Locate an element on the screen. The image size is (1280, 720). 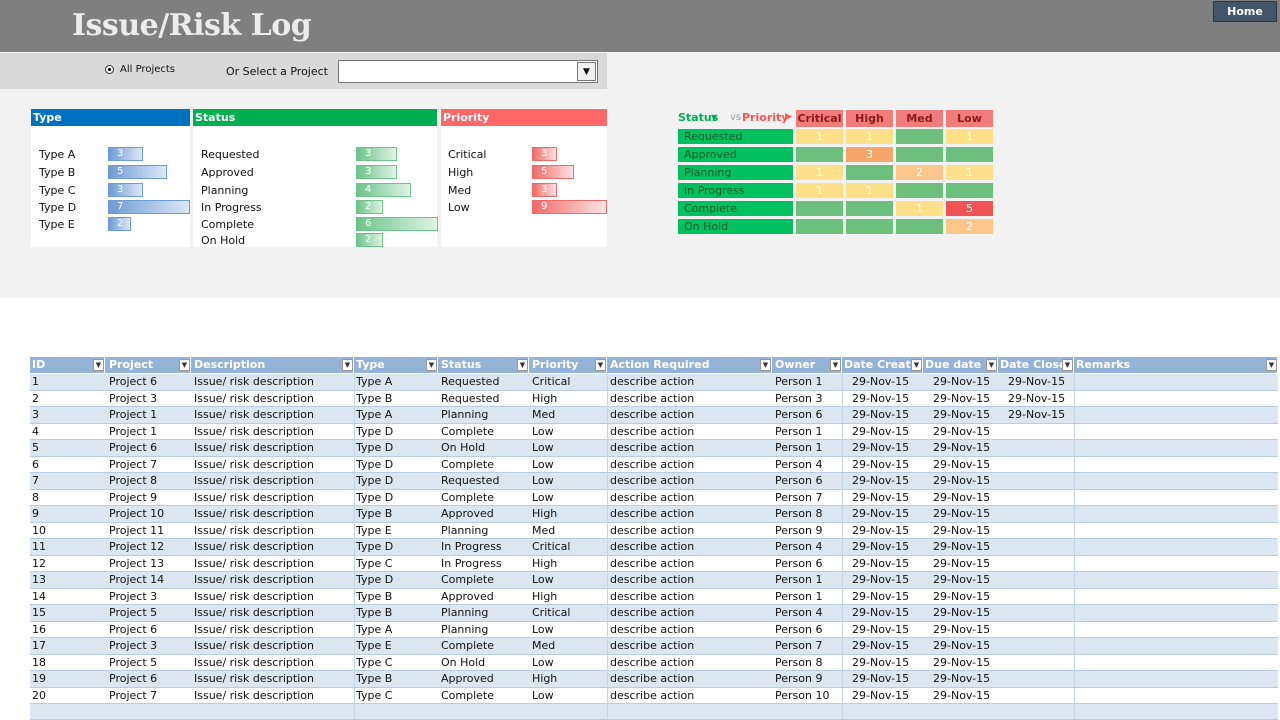
table-cell: Med is located at coordinates (544, 530).